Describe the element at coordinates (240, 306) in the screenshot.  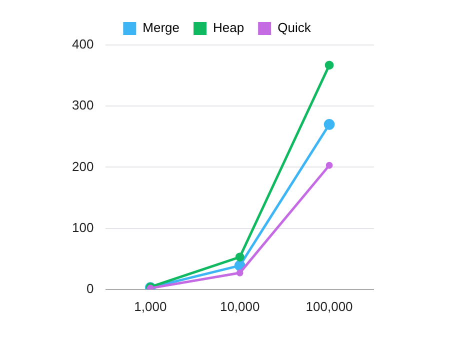
I see `x-tick-label: 10,000` at that location.